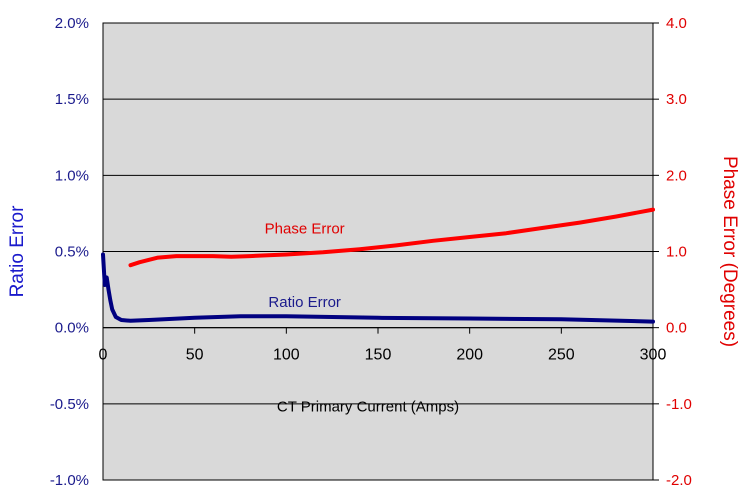 This screenshot has width=752, height=497. I want to click on x-axis-label: CT Primary Current (Amps), so click(368, 406).